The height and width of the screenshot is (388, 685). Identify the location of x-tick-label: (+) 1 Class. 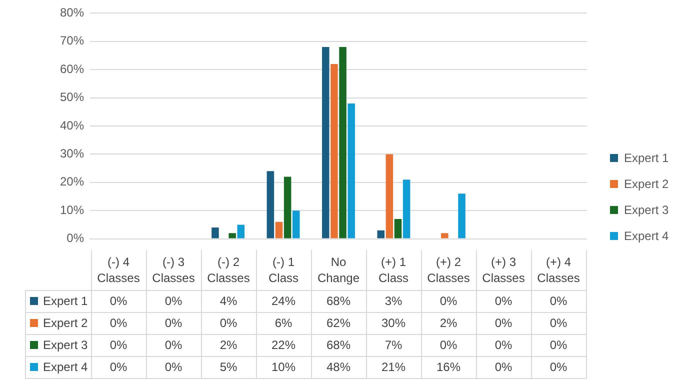
(393, 270).